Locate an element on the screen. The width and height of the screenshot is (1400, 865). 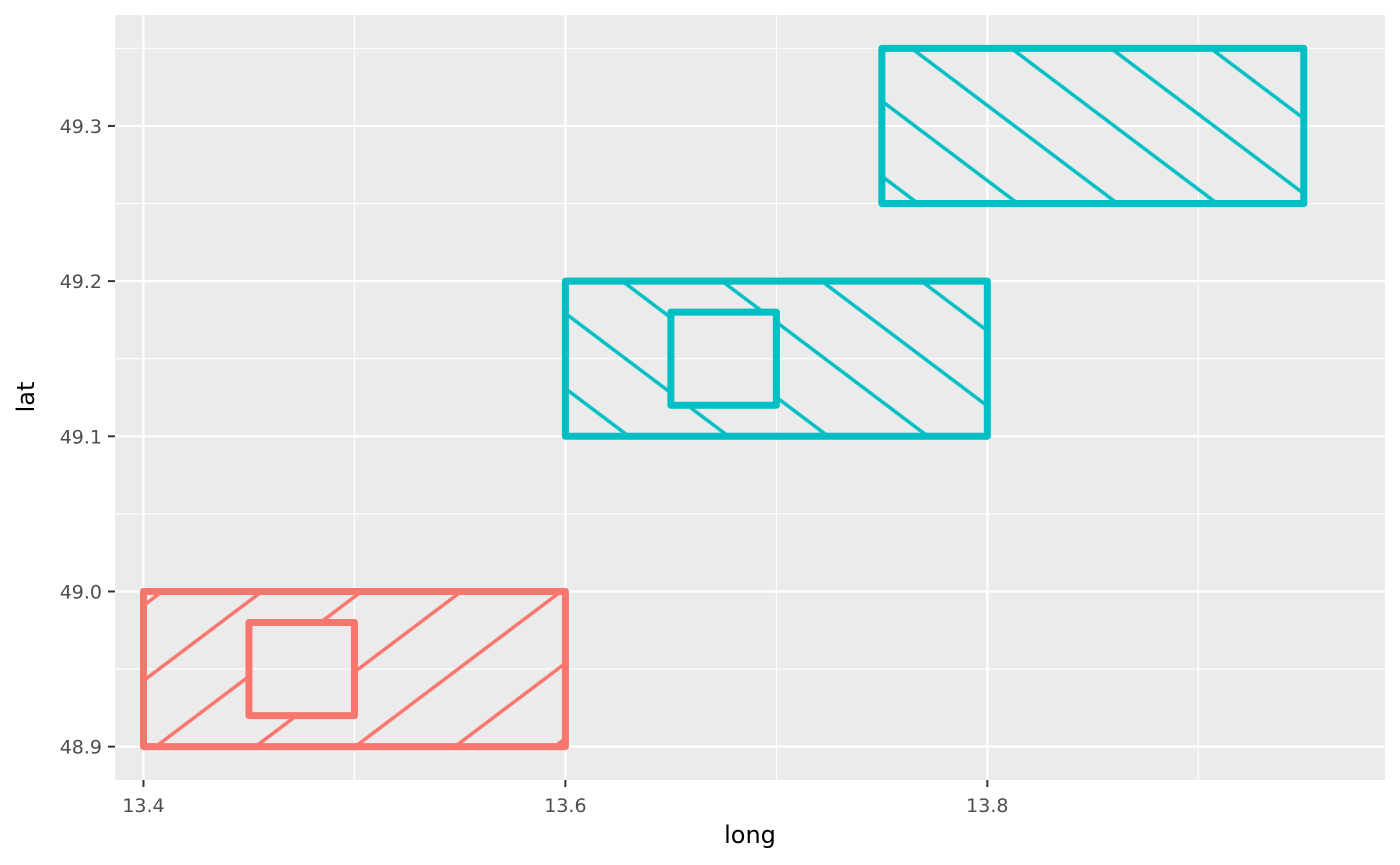
x-axis: 13.4 13.6 13.8 is located at coordinates (565, 798).